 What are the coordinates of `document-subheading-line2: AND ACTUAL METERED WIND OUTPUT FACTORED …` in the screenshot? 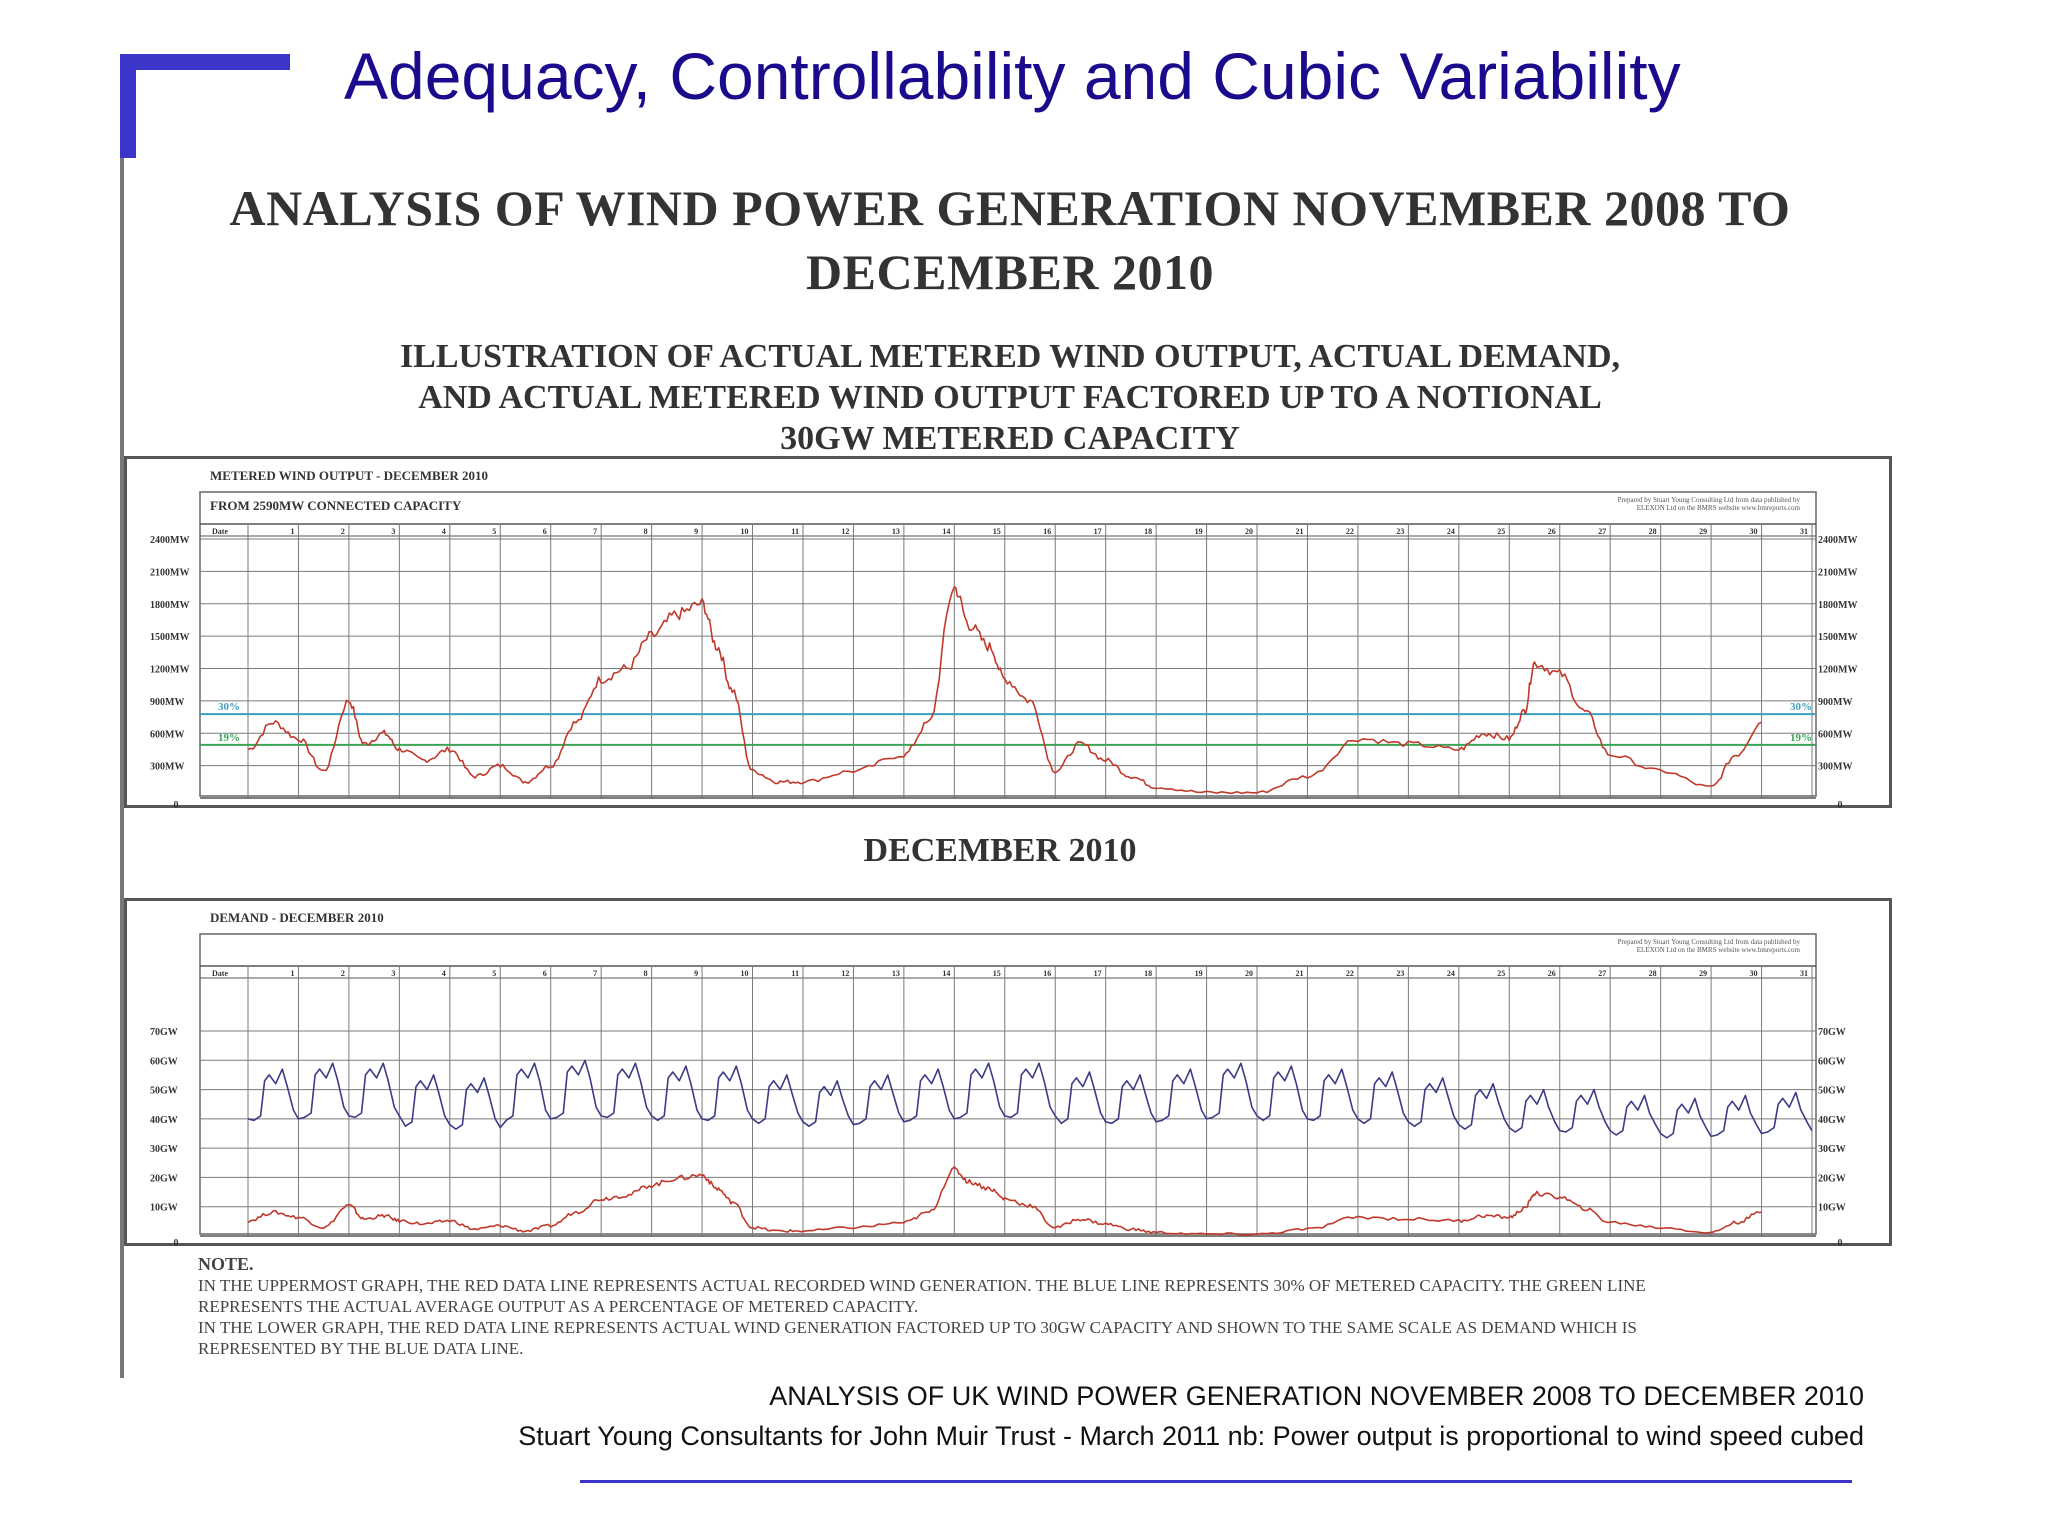 It's located at (1010, 397).